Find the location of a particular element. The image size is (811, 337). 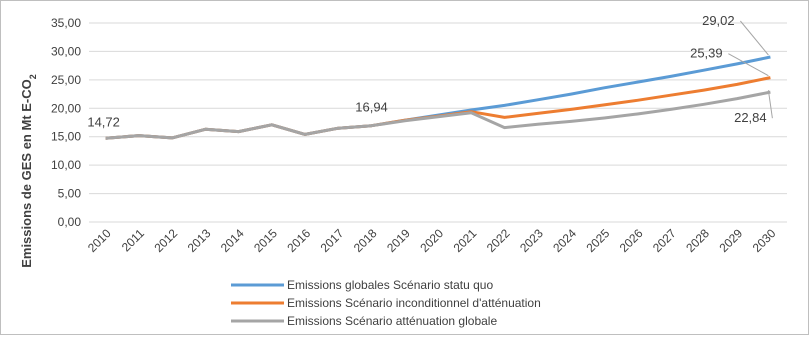

data-label: 29,02 is located at coordinates (718, 20).